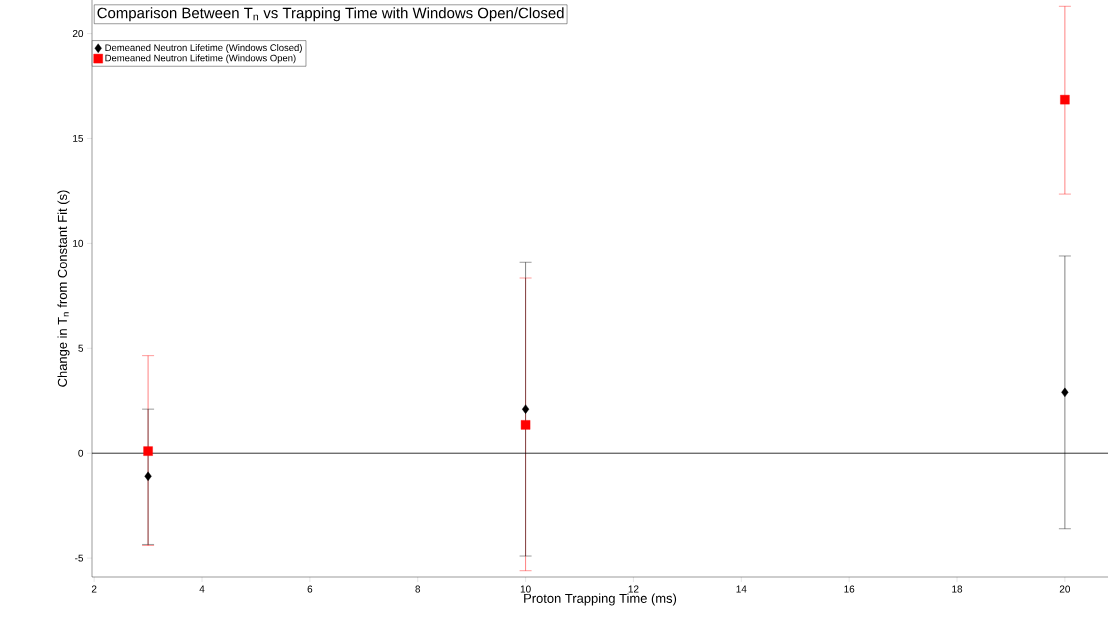 The image size is (1110, 643). I want to click on y-tick-label: 0, so click(81, 453).